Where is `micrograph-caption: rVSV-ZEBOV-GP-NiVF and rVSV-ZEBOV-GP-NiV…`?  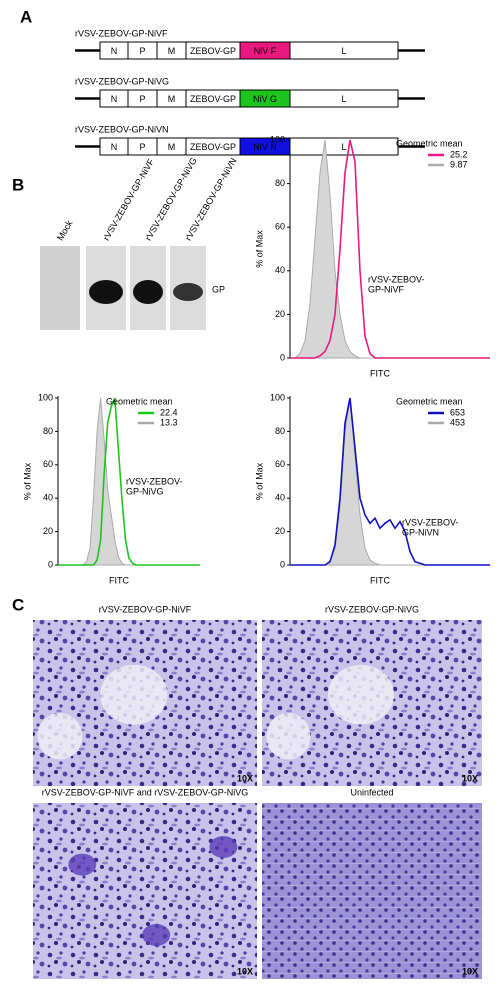
micrograph-caption: rVSV-ZEBOV-GP-NiVF and rVSV-ZEBOV-GP-NiV… is located at coordinates (145, 792).